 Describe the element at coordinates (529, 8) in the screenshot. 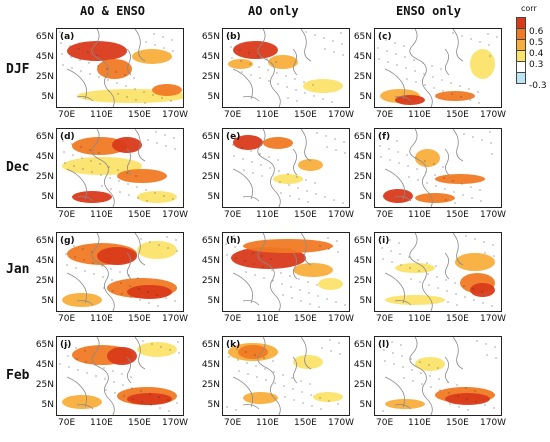

I see `colorbar-title: corr` at that location.